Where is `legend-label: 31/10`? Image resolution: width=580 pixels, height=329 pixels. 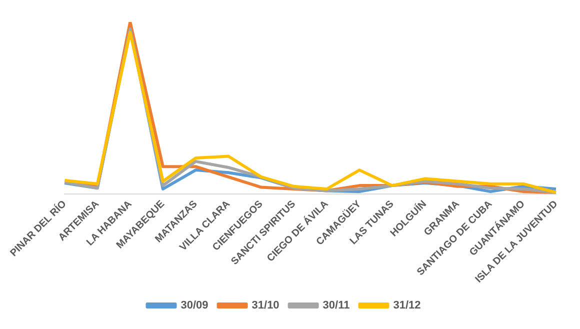 legend-label: 31/10 is located at coordinates (266, 306).